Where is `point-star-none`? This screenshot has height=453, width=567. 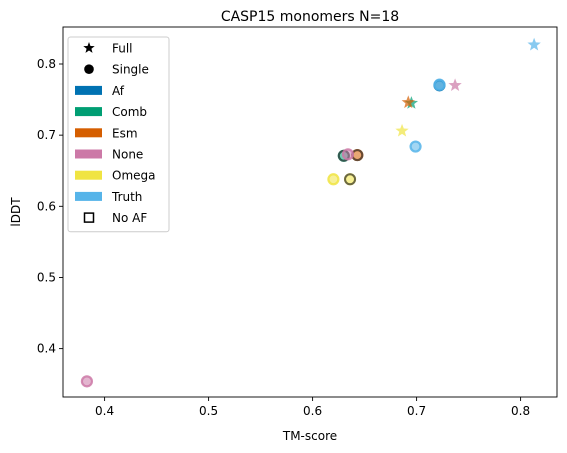 point-star-none is located at coordinates (455, 85).